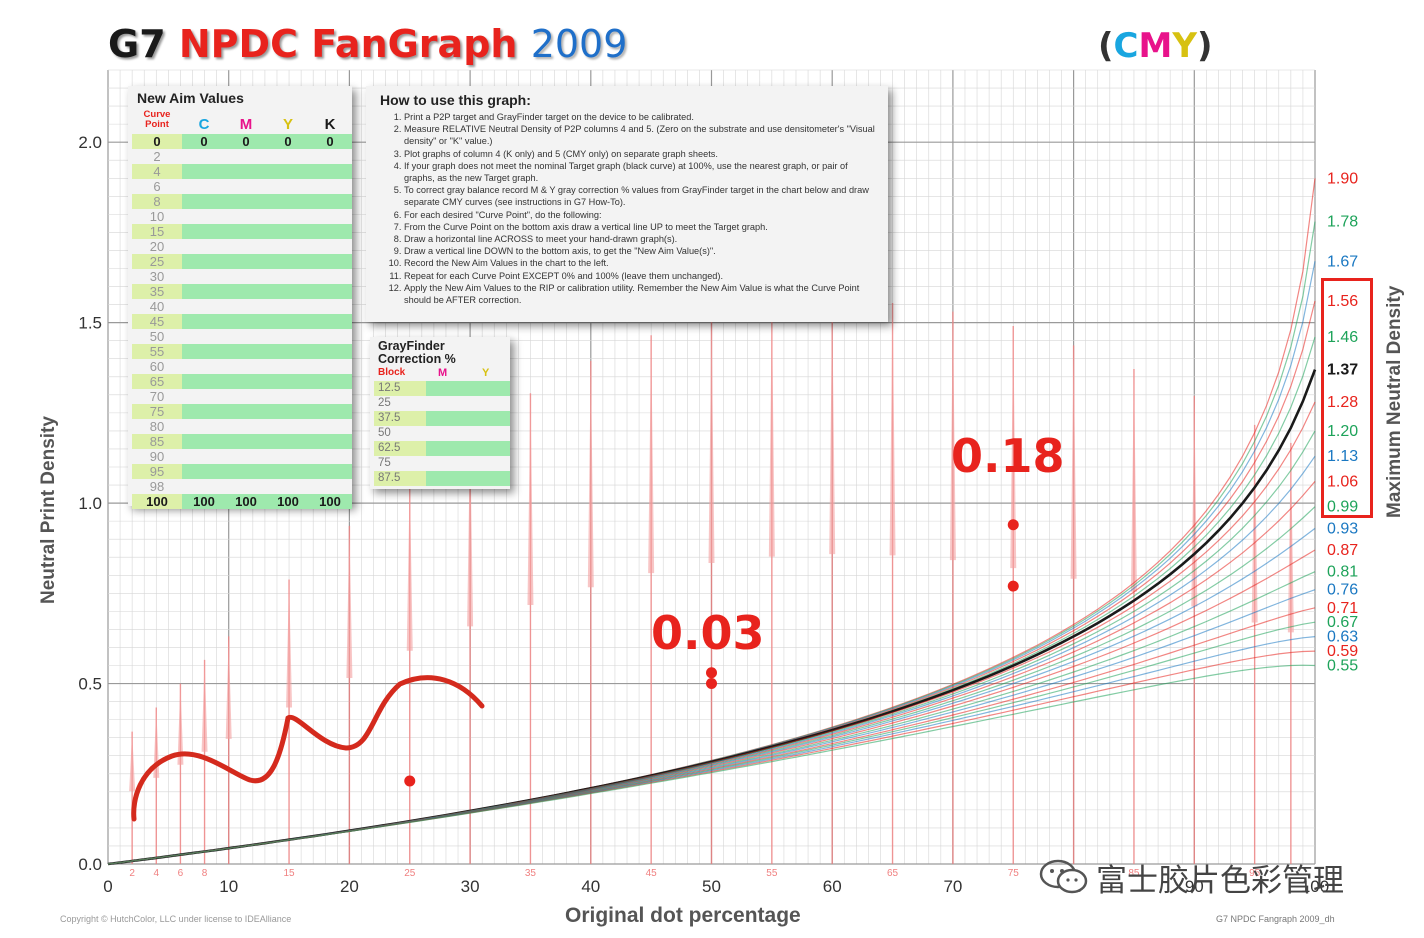 The width and height of the screenshot is (1424, 938). What do you see at coordinates (204, 501) in the screenshot?
I see `aim-value-c: 100` at bounding box center [204, 501].